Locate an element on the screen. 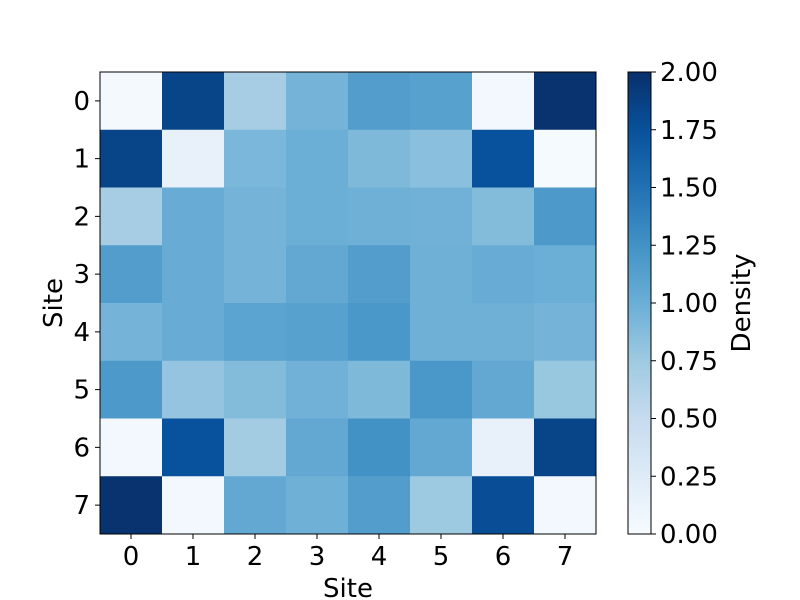  x-tick-label: 0 is located at coordinates (131, 557).